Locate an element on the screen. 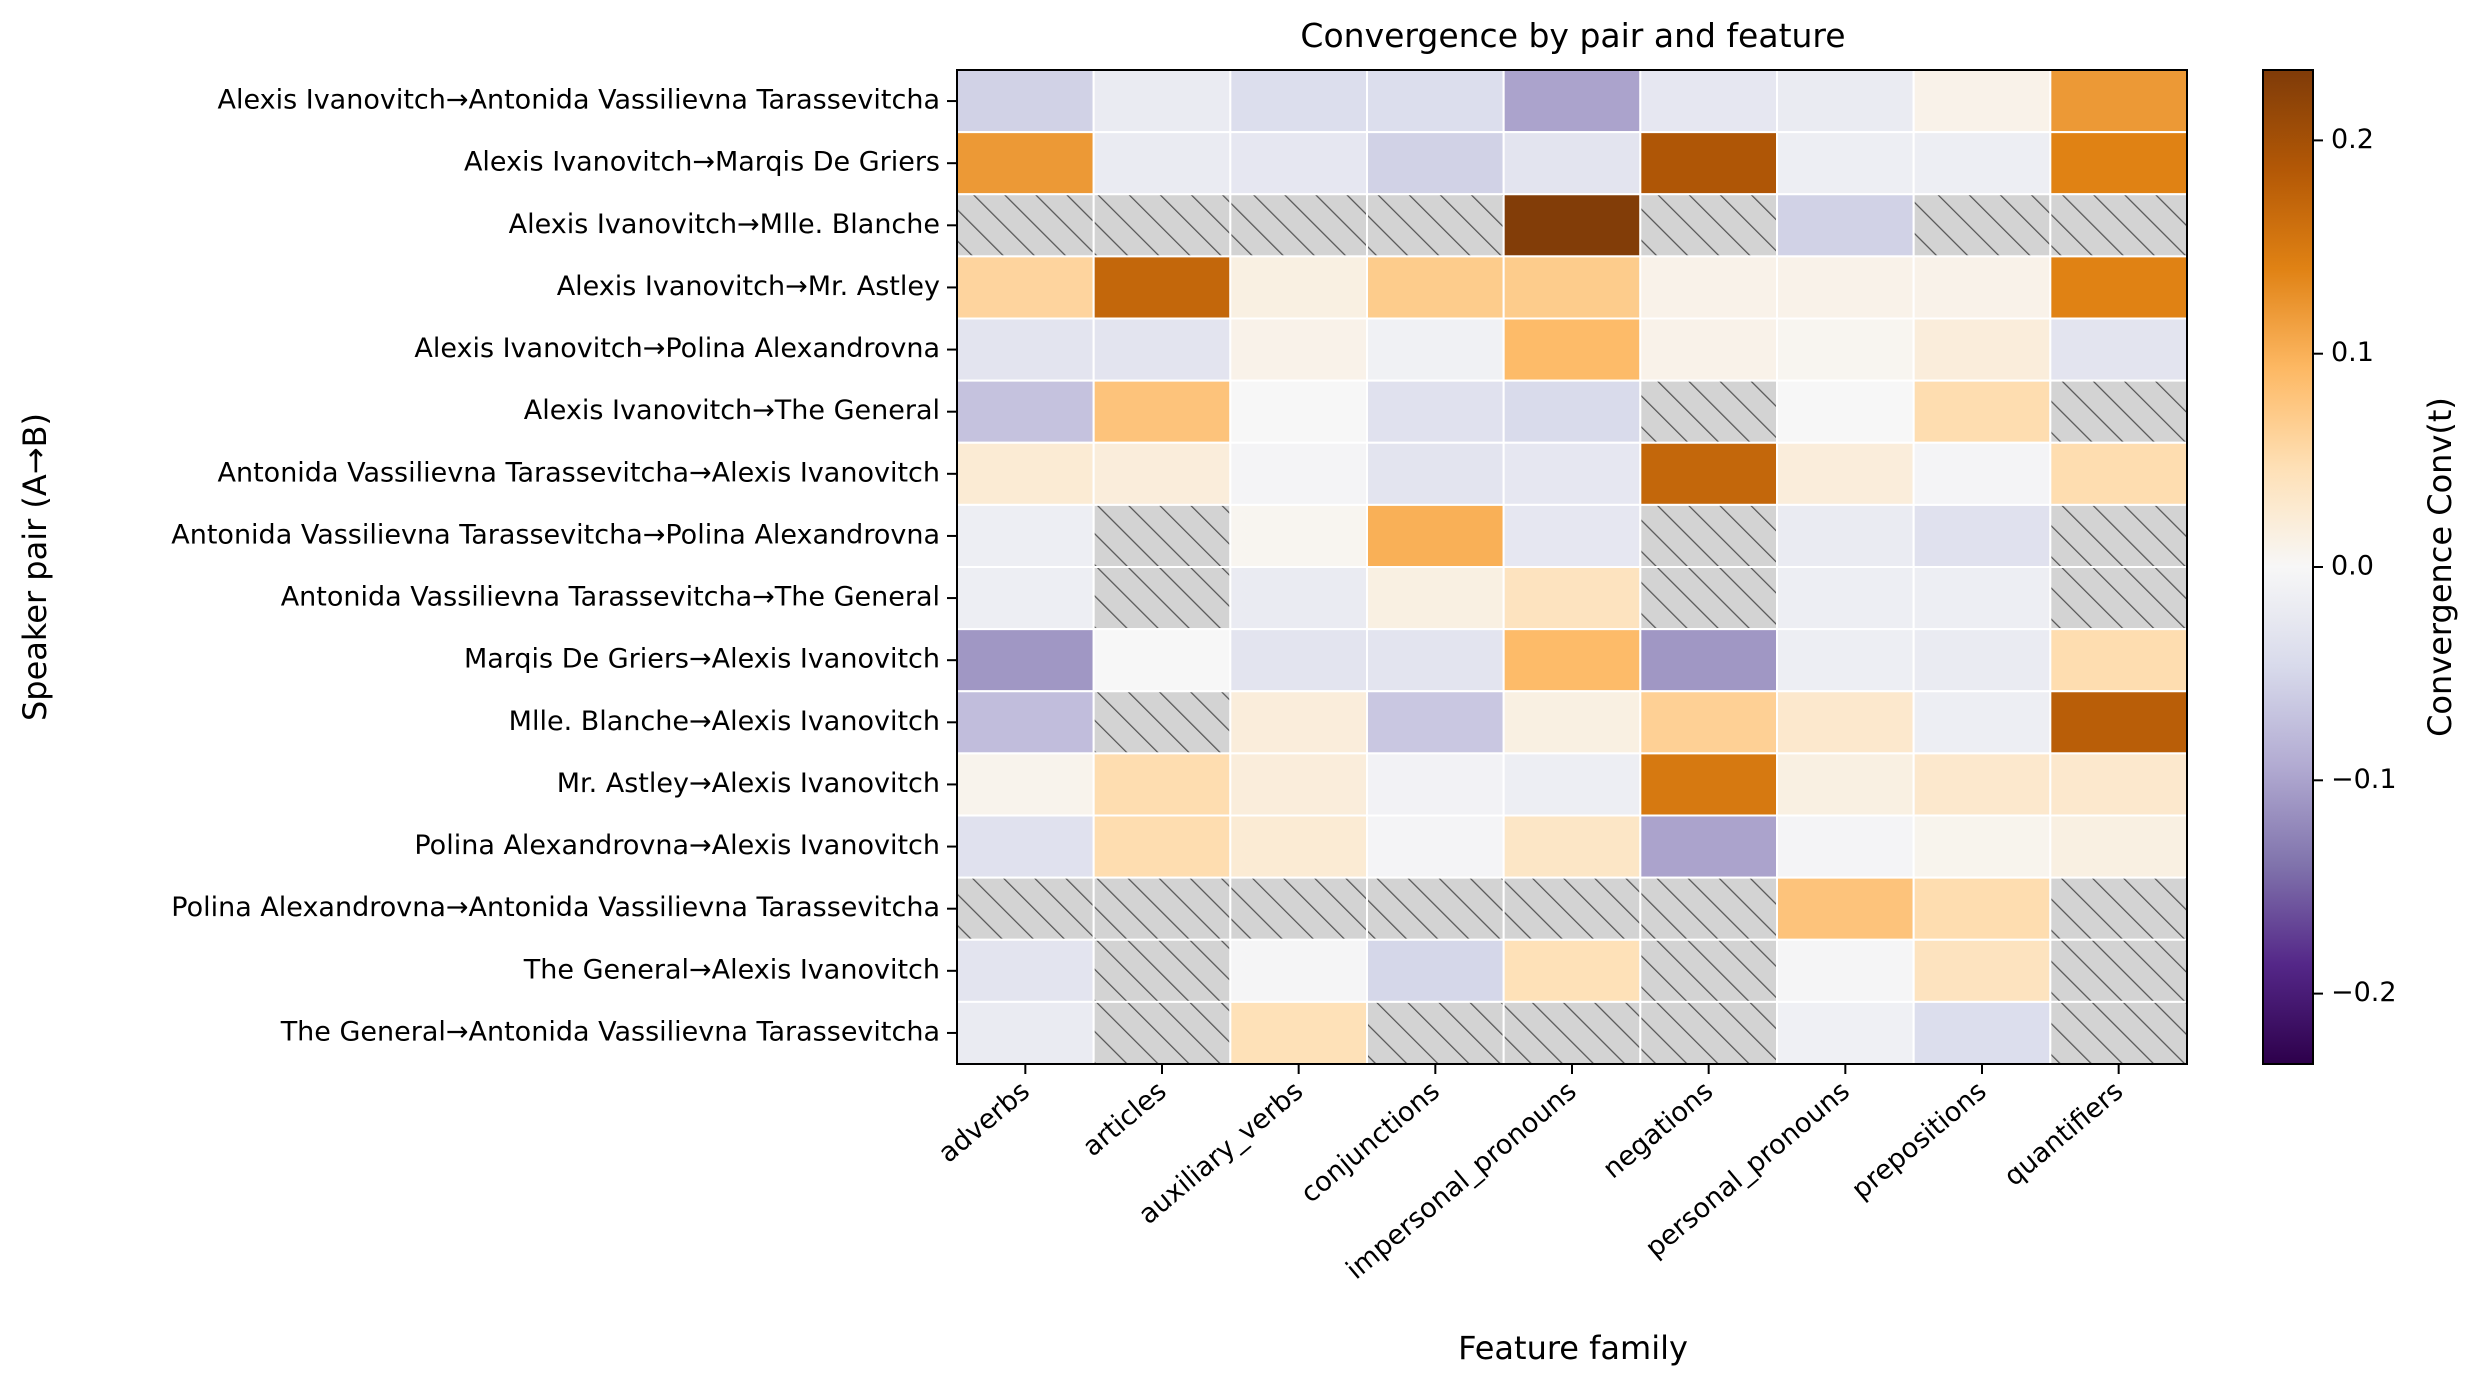 This screenshot has height=1387, width=2466. y-tick-label: Alexis Ivanovitch→Marqis De Griers is located at coordinates (702, 162).